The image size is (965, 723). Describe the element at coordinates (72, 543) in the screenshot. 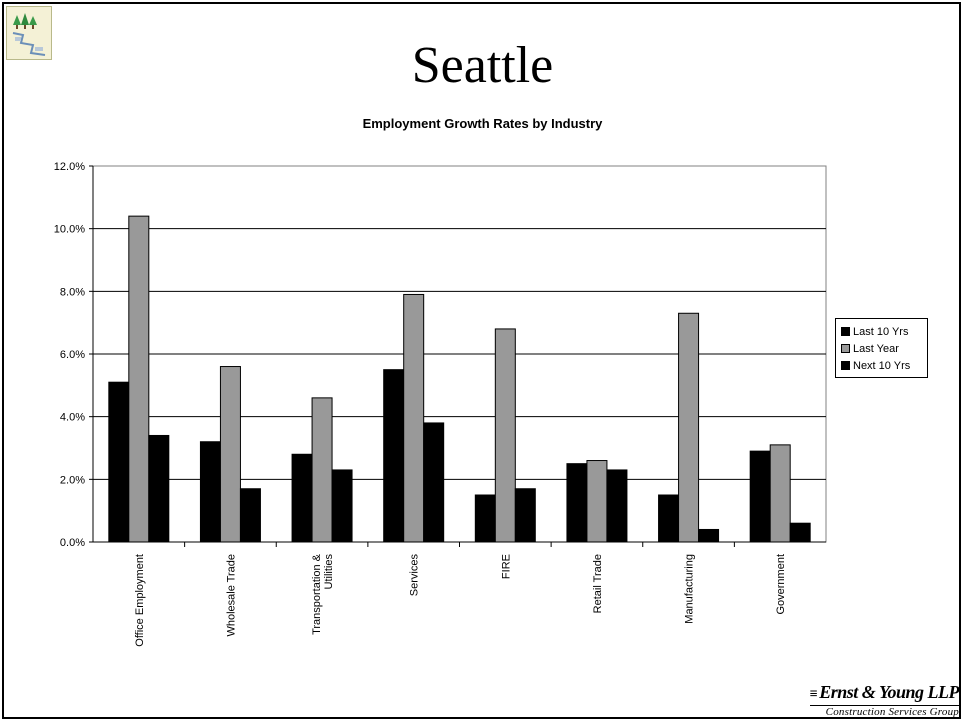

I see `y-tick-label: 0.0%` at that location.